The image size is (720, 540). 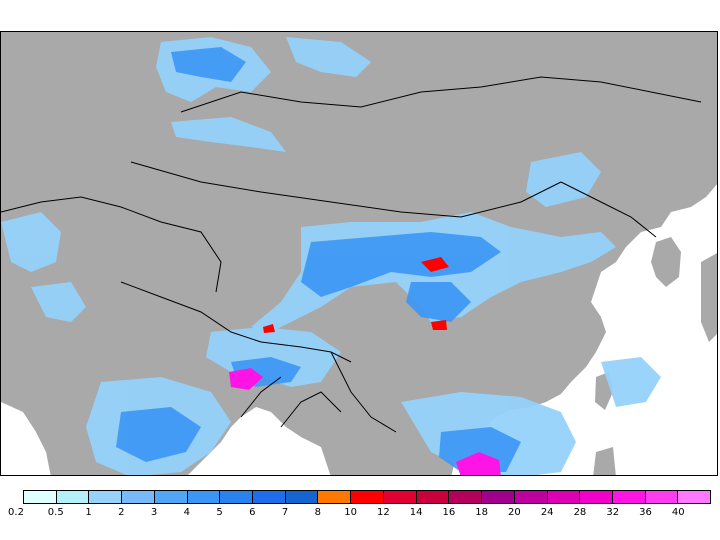 What do you see at coordinates (645, 512) in the screenshot?
I see `legend-tick-label: 36` at bounding box center [645, 512].